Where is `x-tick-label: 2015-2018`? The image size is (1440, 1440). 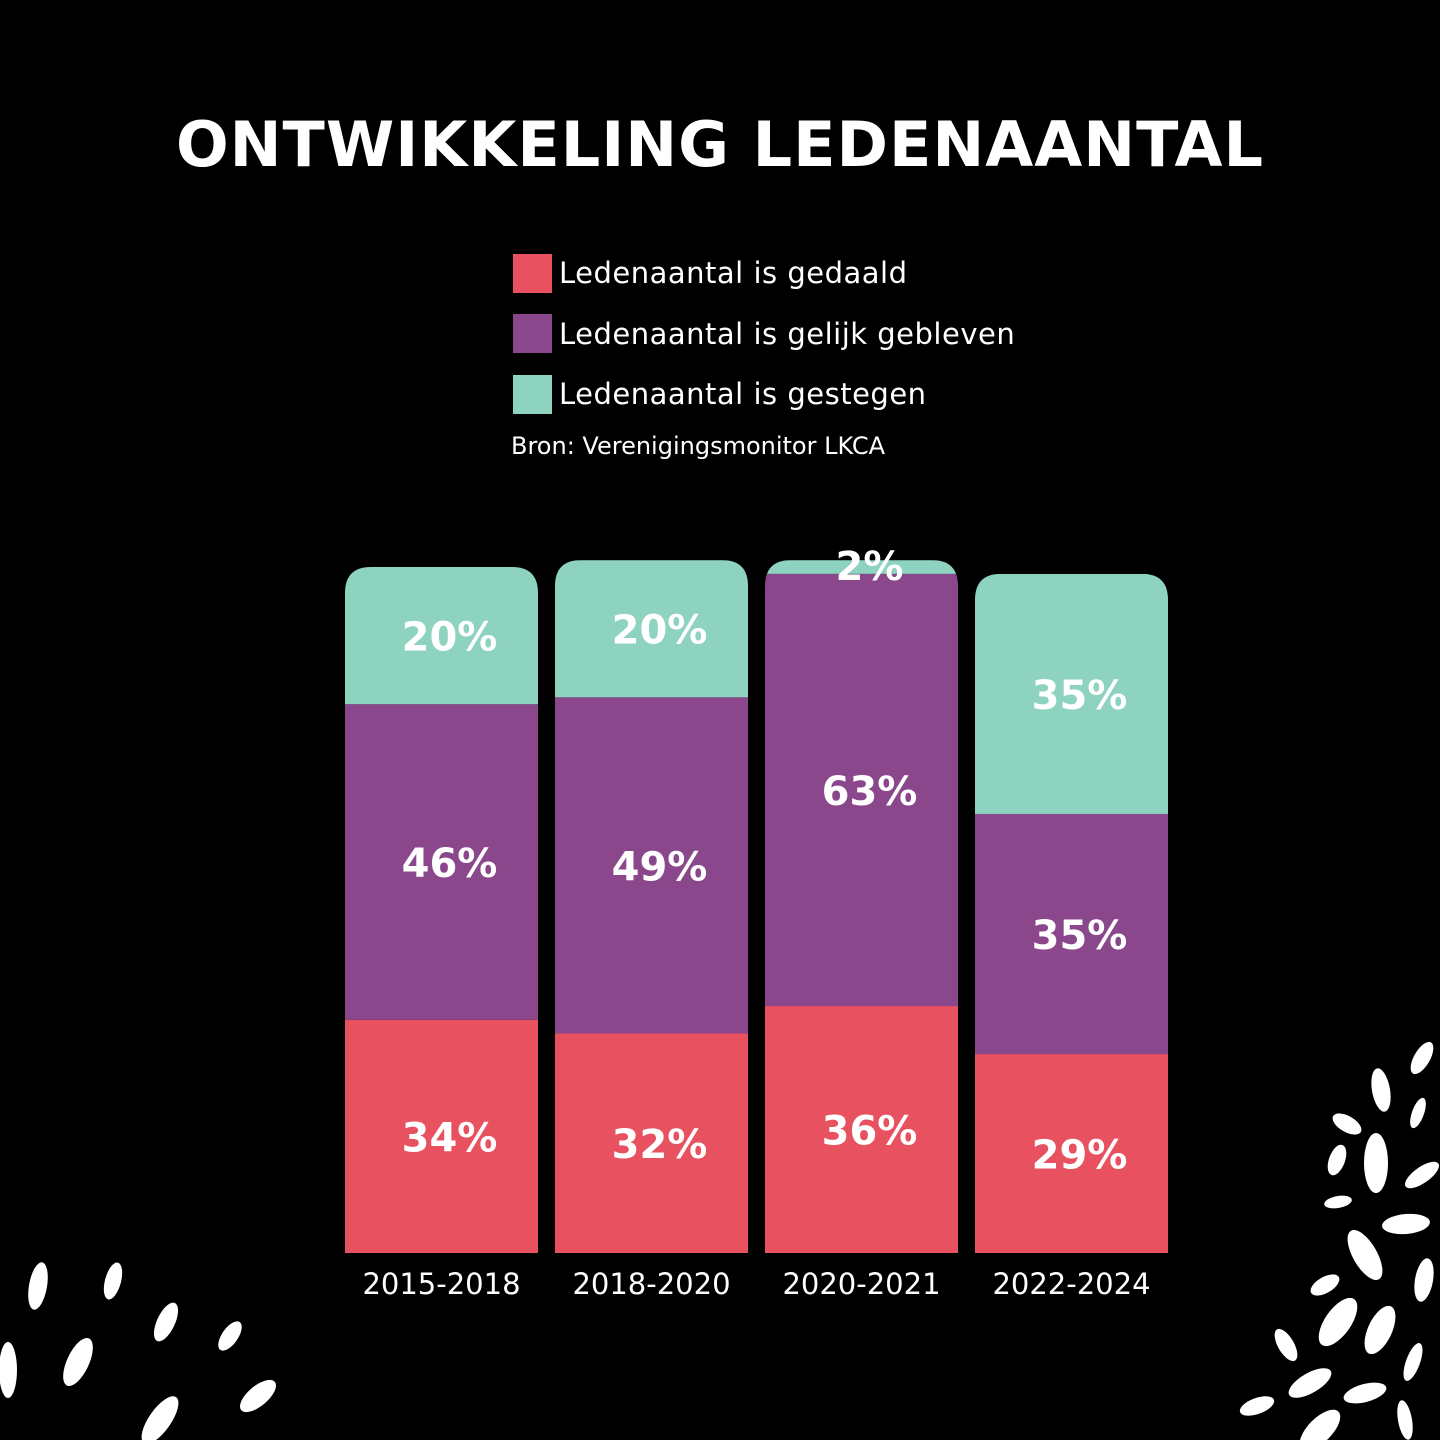
x-tick-label: 2015-2018 is located at coordinates (441, 1284).